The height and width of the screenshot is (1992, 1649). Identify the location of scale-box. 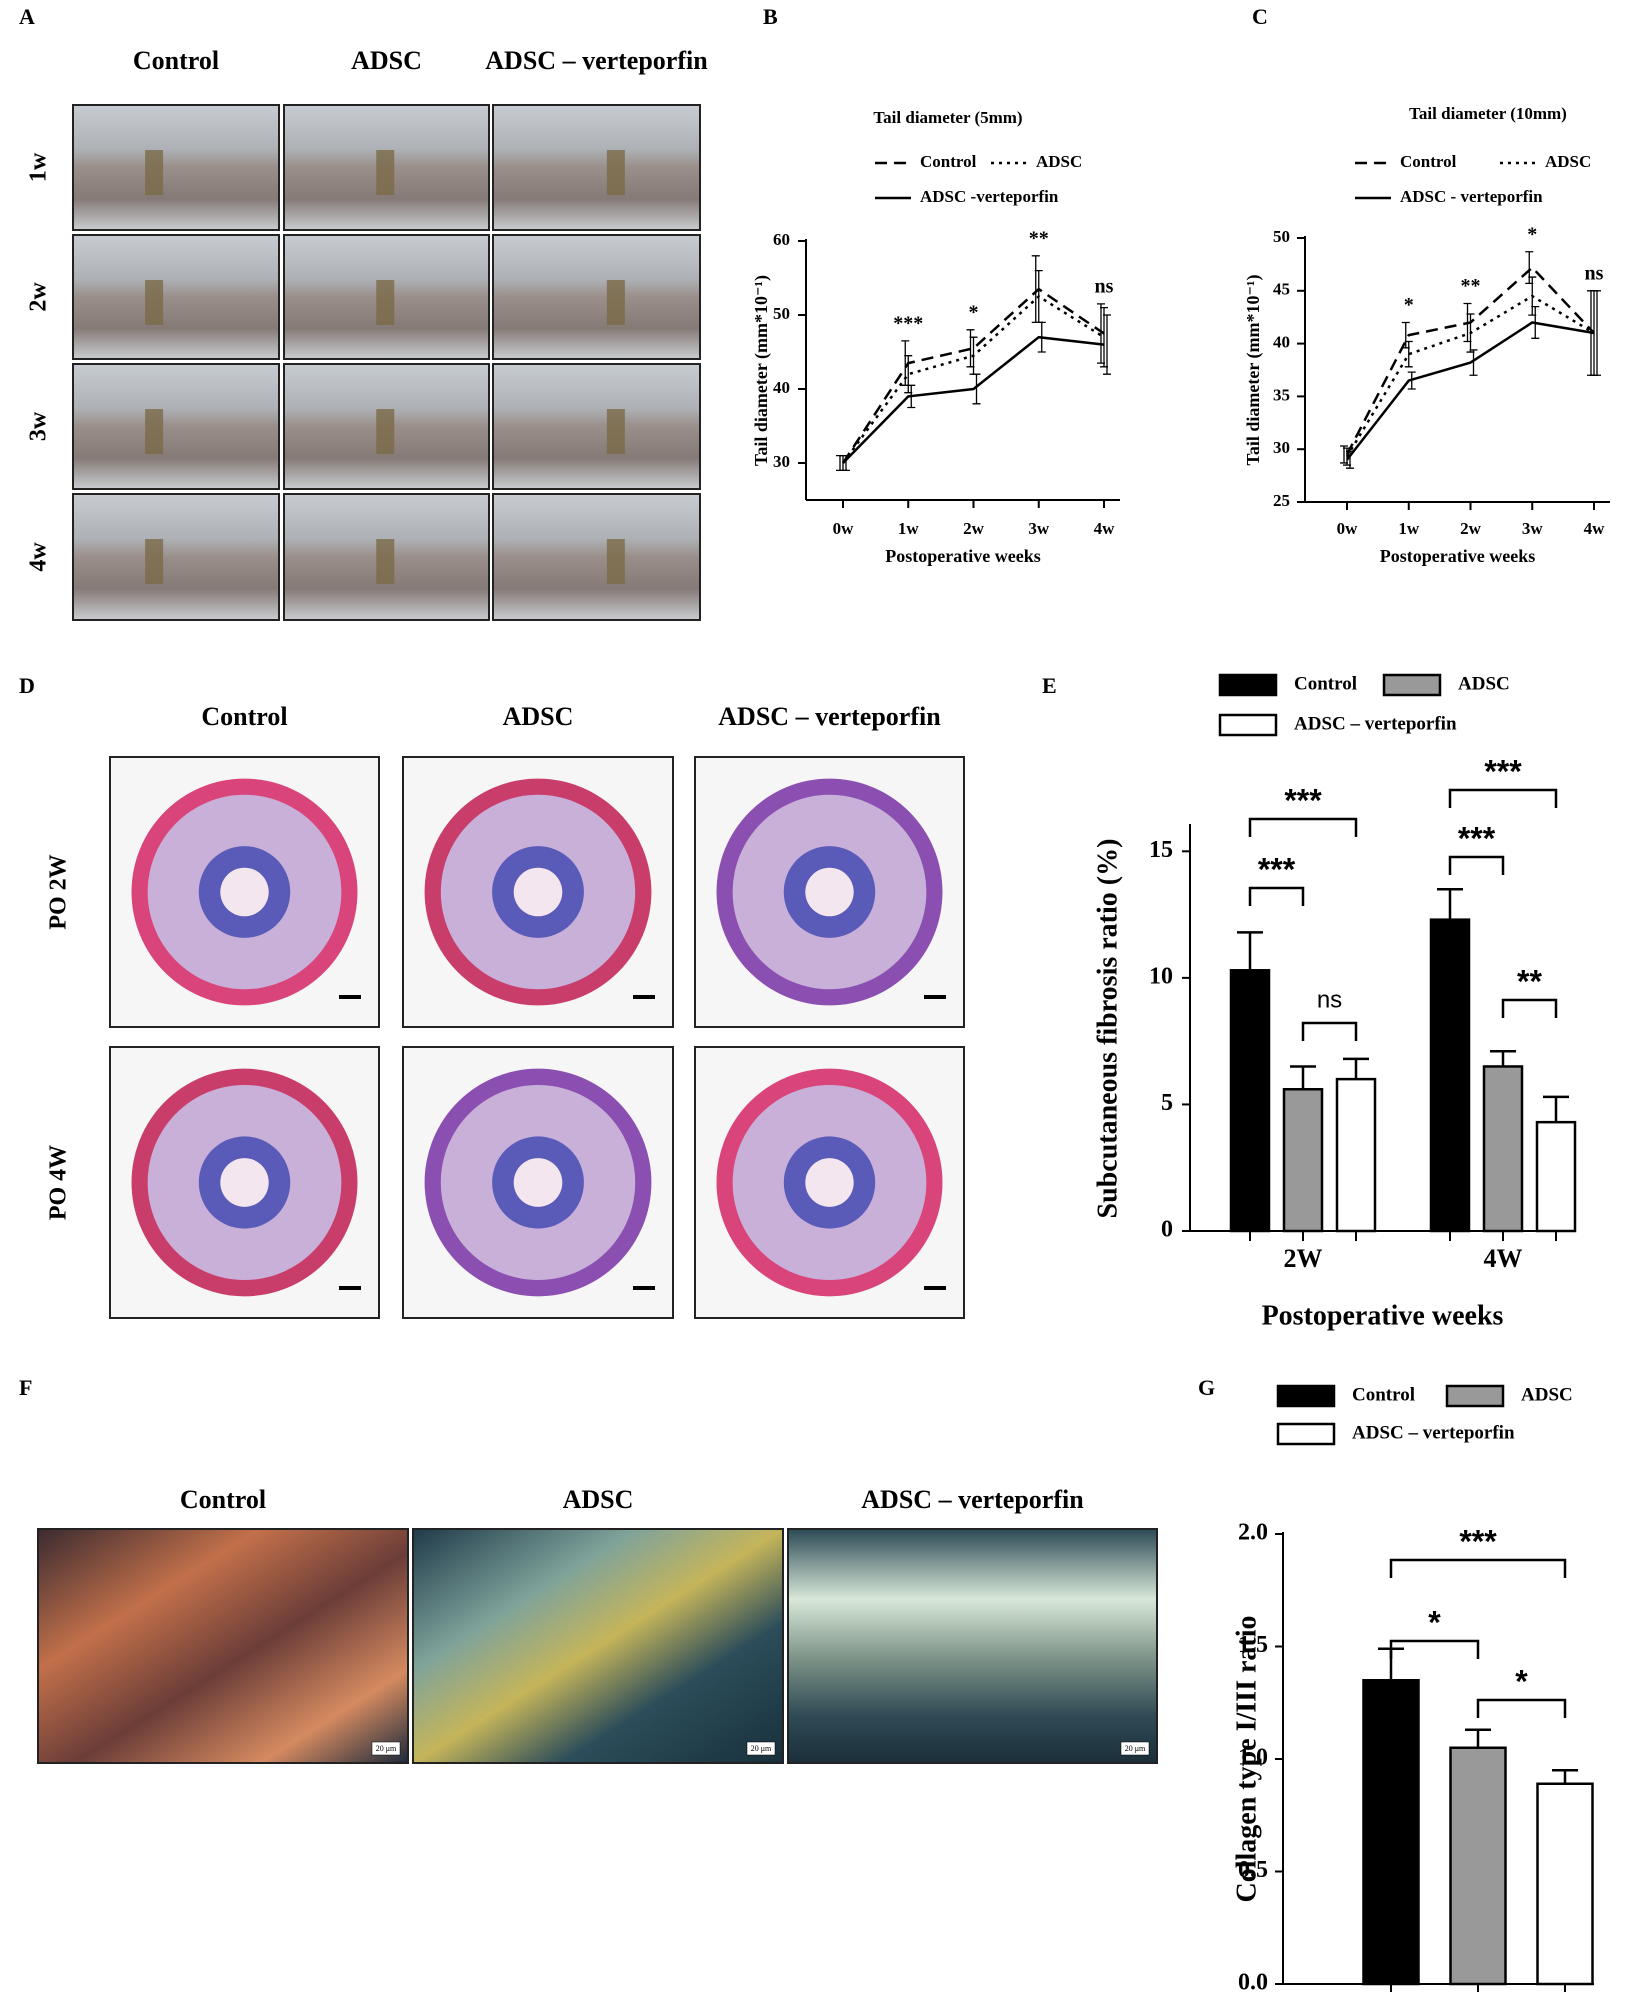
(761, 1748).